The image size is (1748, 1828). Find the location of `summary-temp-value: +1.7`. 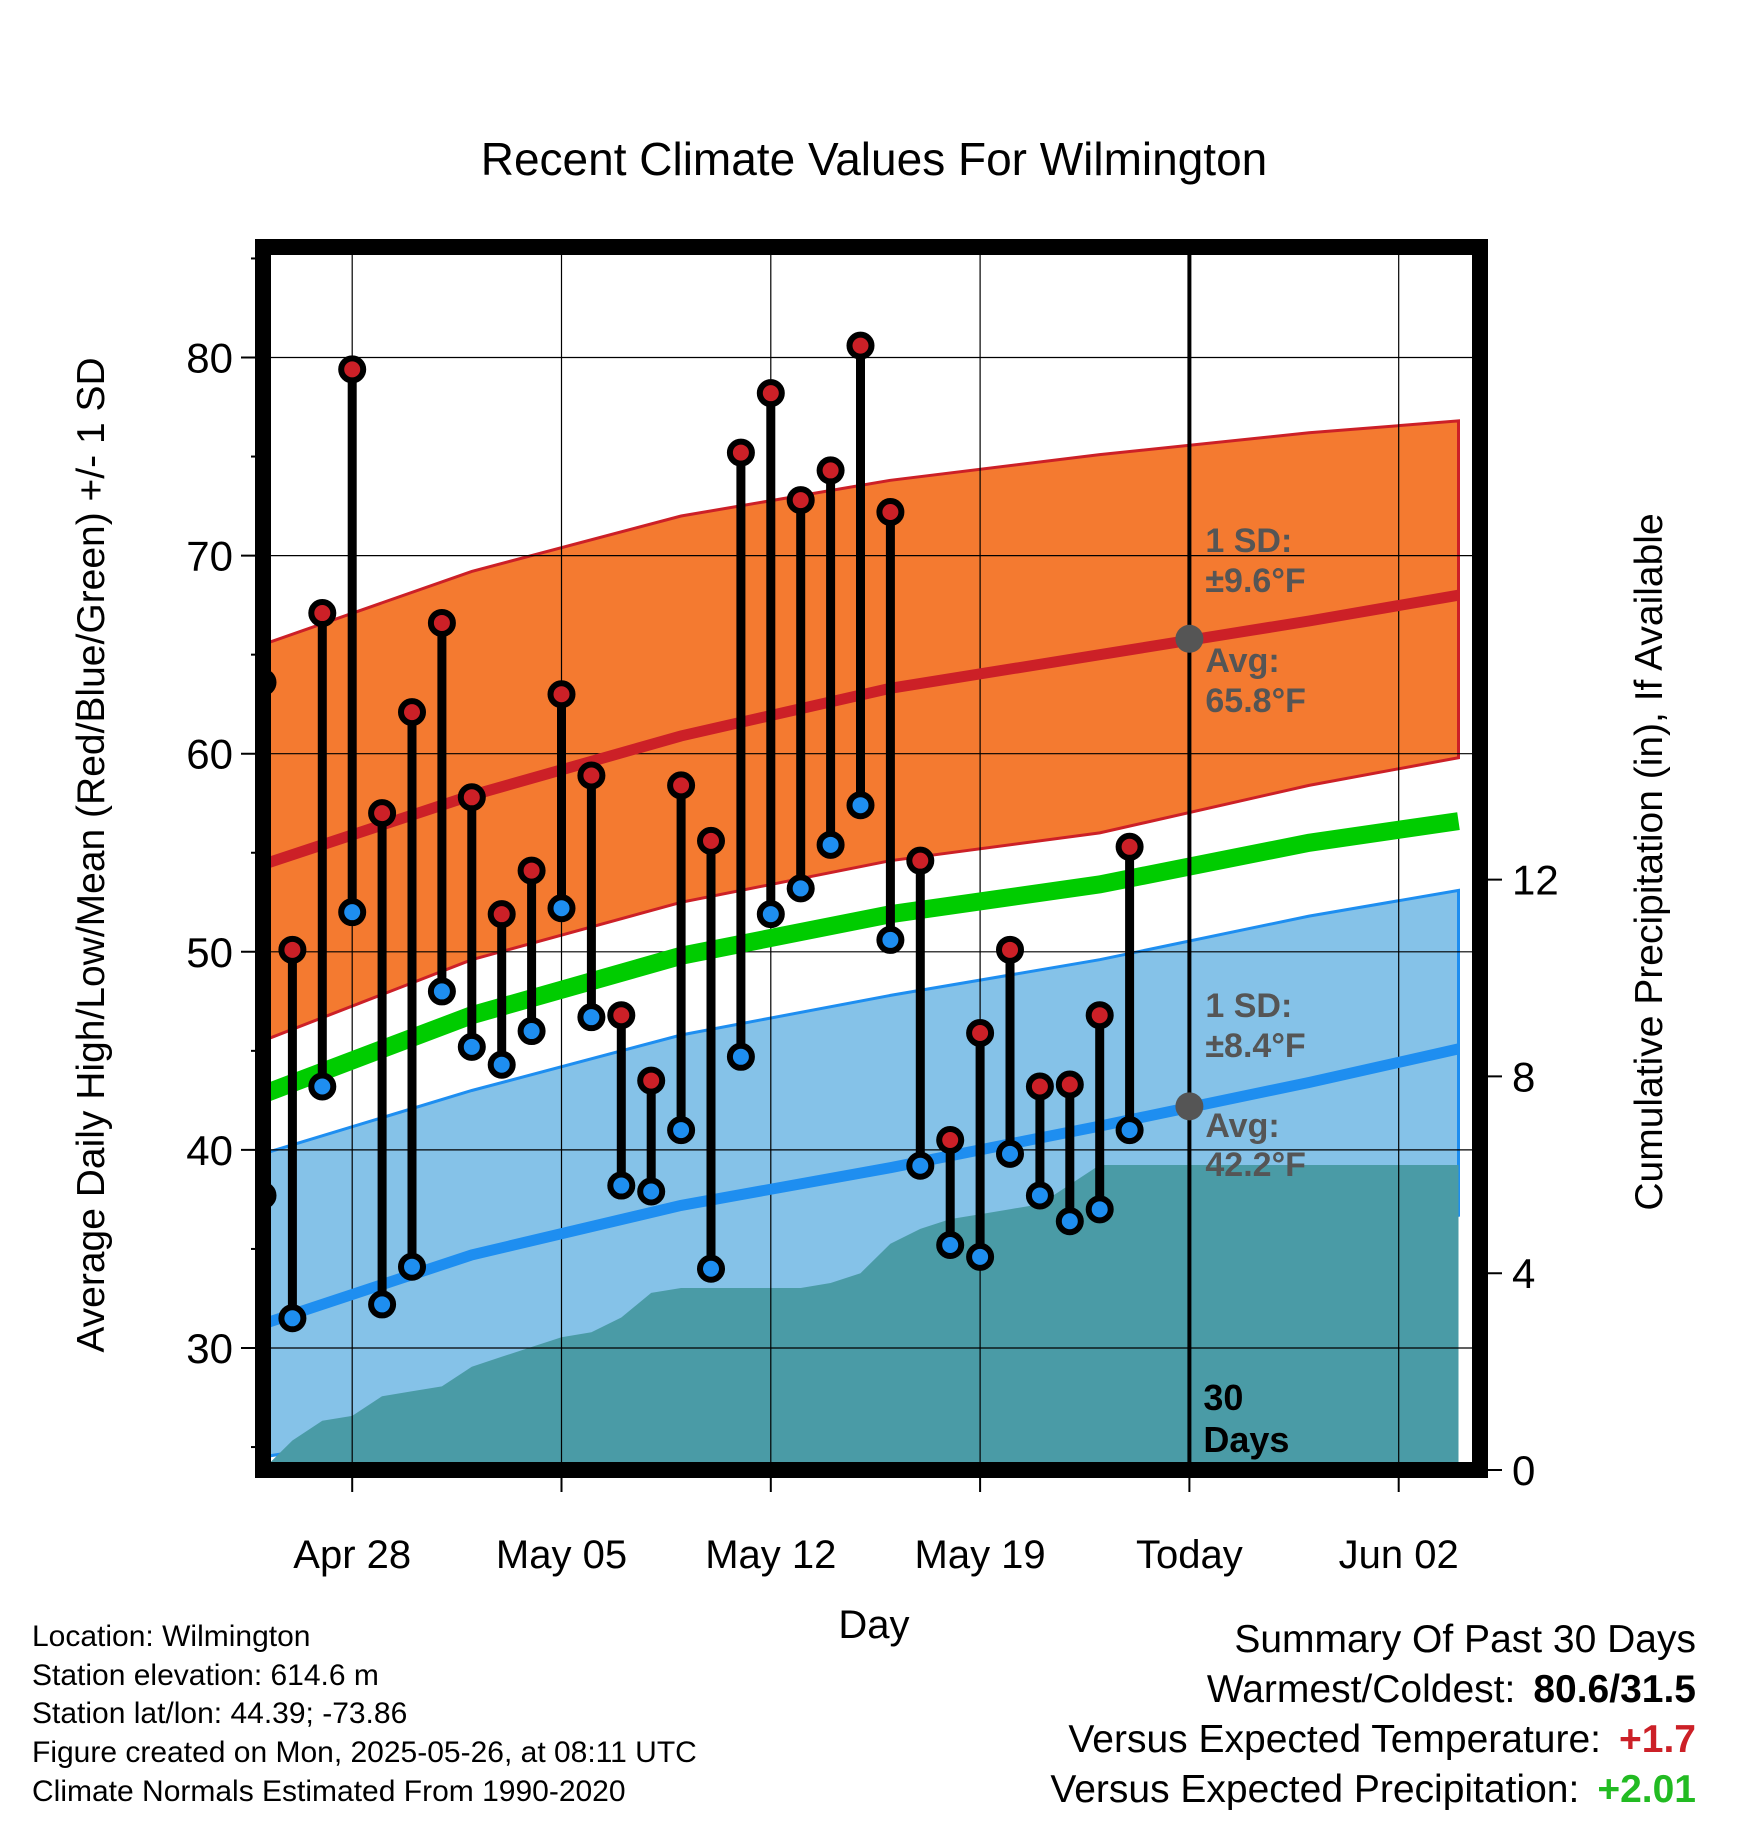

summary-temp-value: +1.7 is located at coordinates (1657, 1739).